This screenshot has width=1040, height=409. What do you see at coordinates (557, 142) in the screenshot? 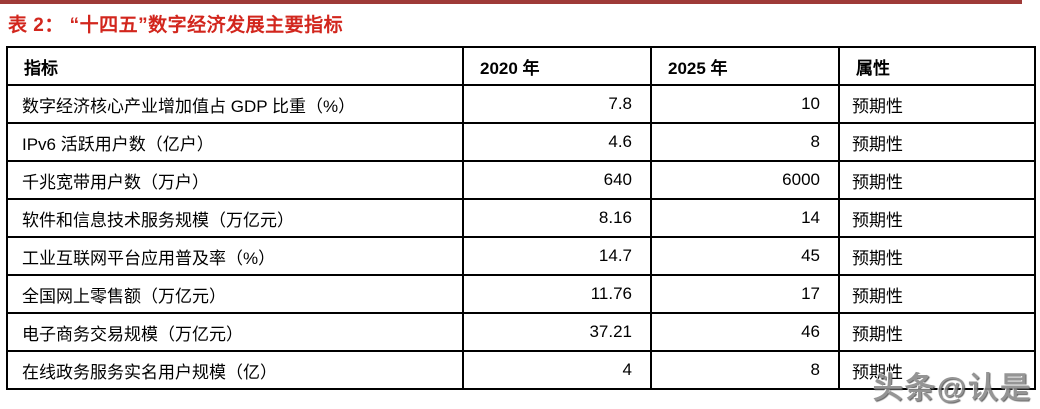
I see `value-2020-cell: 4.6` at bounding box center [557, 142].